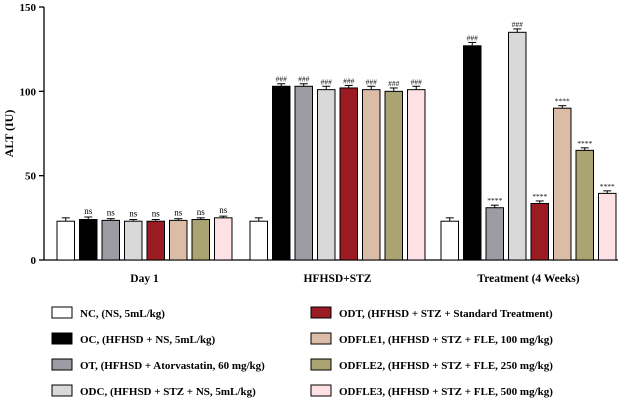 This screenshot has height=419, width=621. What do you see at coordinates (528, 279) in the screenshot?
I see `x-category-label: Treatment (4 Weeks)` at bounding box center [528, 279].